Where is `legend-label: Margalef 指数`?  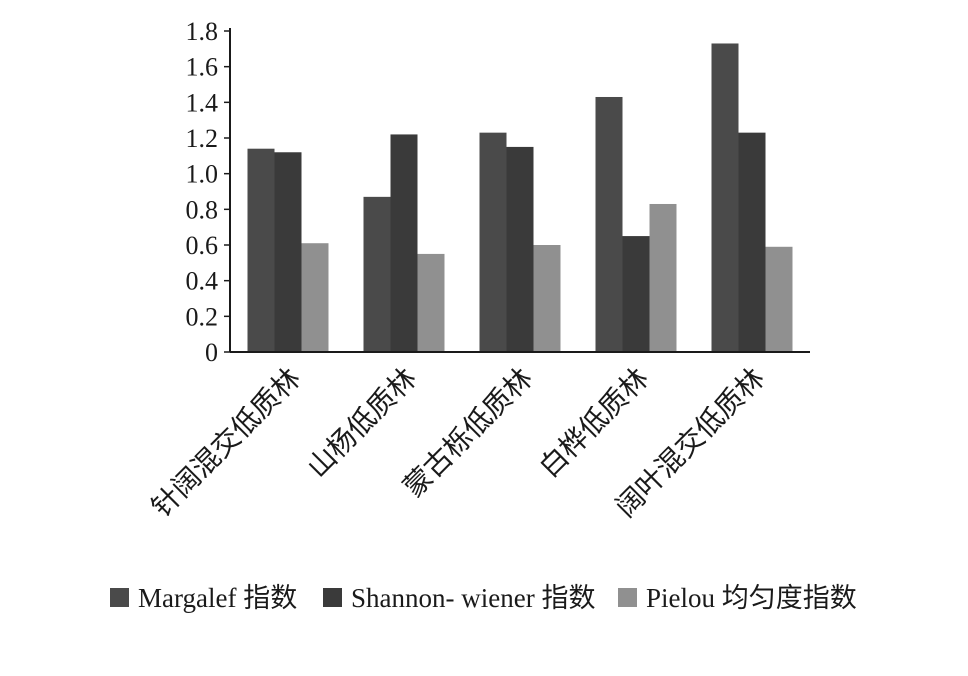 legend-label: Margalef 指数 is located at coordinates (217, 598).